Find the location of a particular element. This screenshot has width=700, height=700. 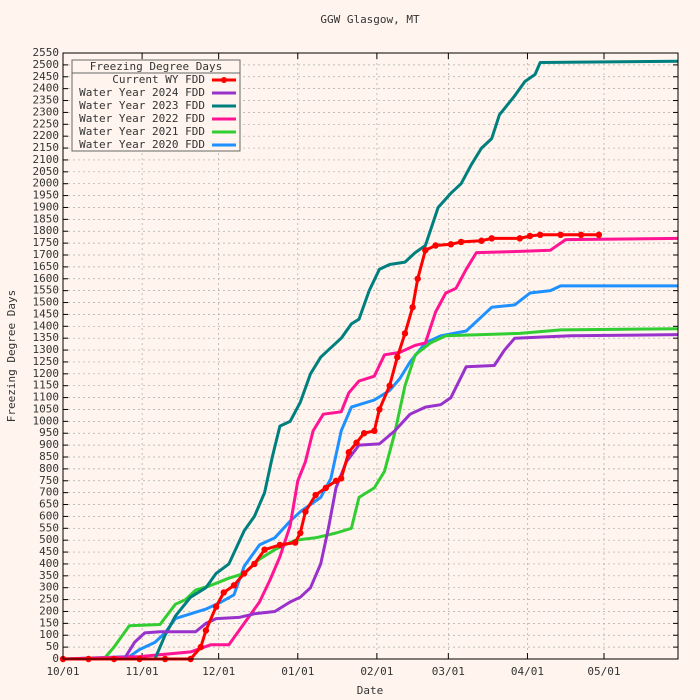

y-tick-label: 1750 is located at coordinates (46, 242).